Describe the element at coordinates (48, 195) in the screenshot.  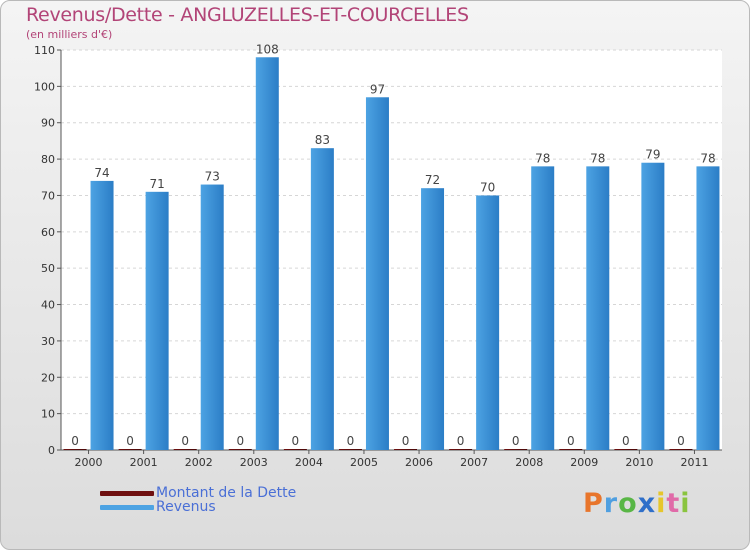
I see `y-tick-label: 70` at that location.